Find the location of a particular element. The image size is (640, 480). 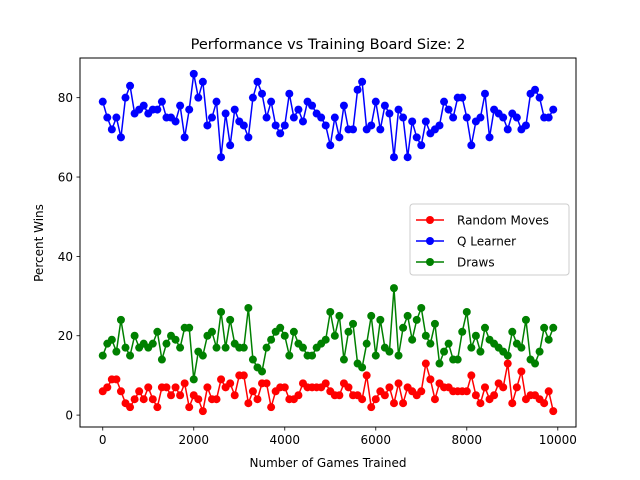

legend-entry-random-moves: Random Moves is located at coordinates (482, 221).